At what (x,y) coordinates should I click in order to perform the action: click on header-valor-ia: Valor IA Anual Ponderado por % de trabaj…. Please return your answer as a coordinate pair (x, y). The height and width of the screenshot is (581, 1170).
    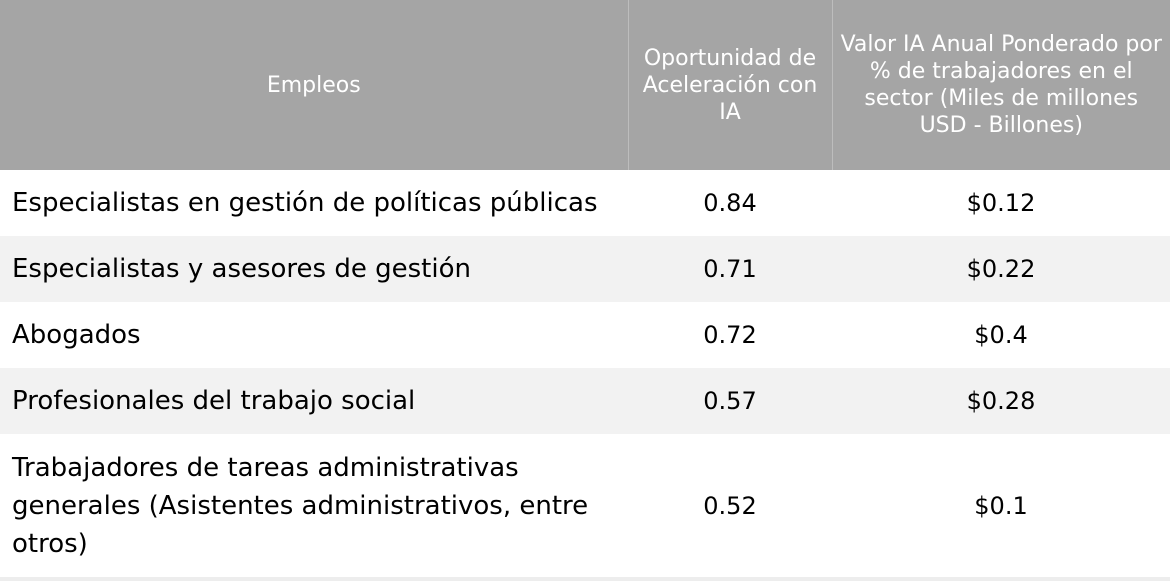
    Looking at the image, I should click on (1001, 85).